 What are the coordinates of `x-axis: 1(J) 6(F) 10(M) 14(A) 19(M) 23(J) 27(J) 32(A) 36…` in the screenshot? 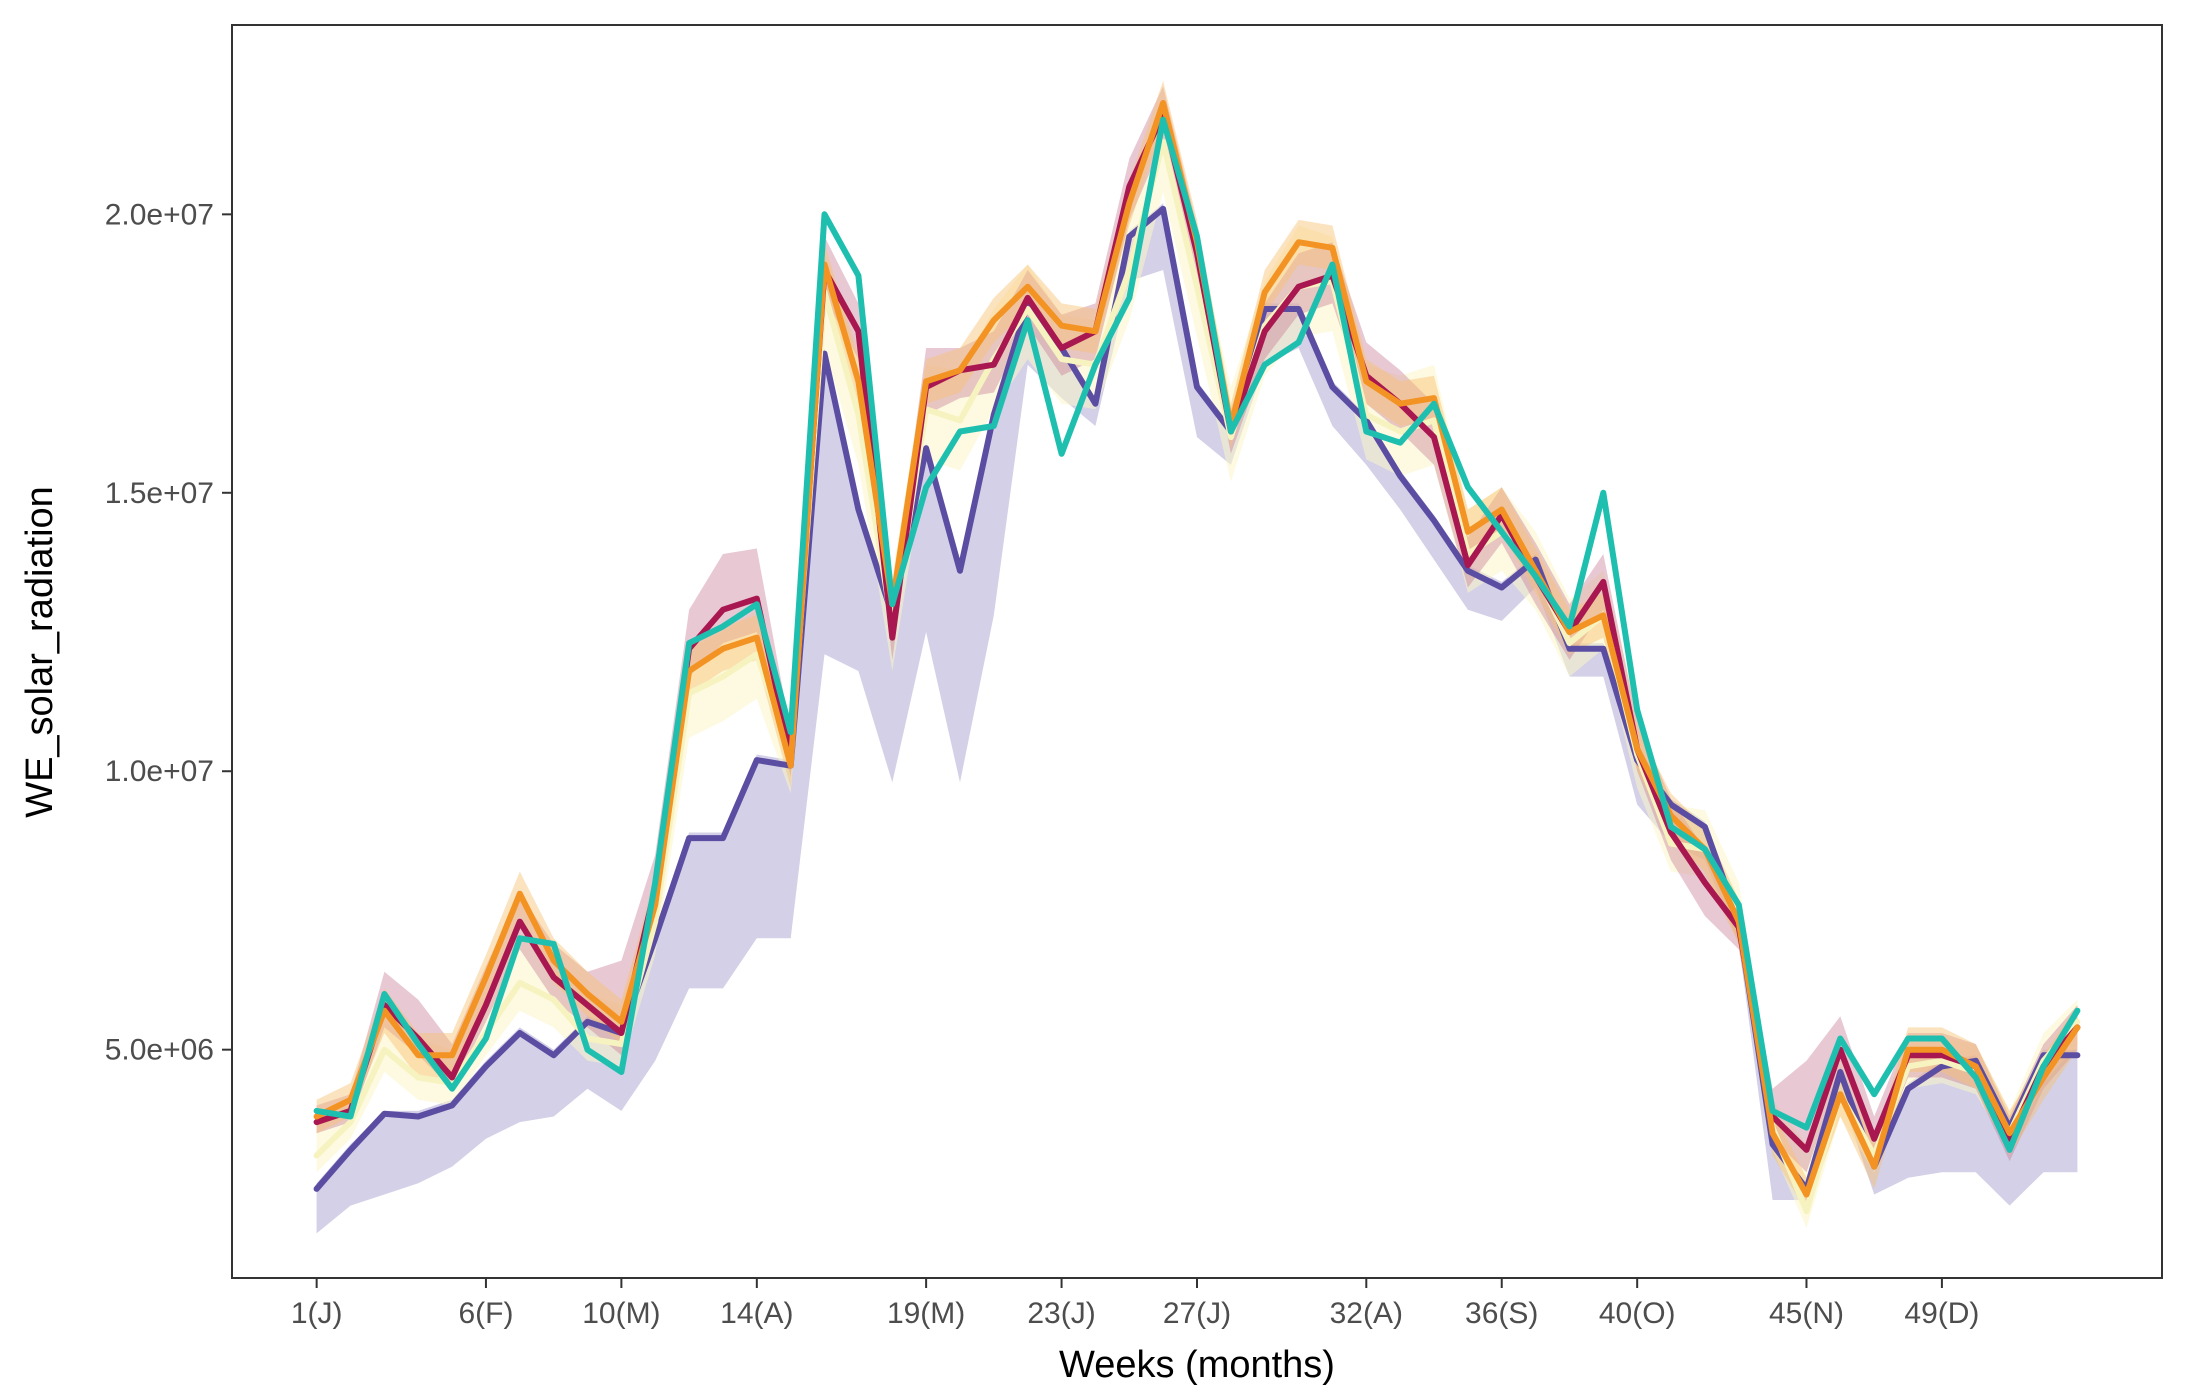 It's located at (1135, 1304).